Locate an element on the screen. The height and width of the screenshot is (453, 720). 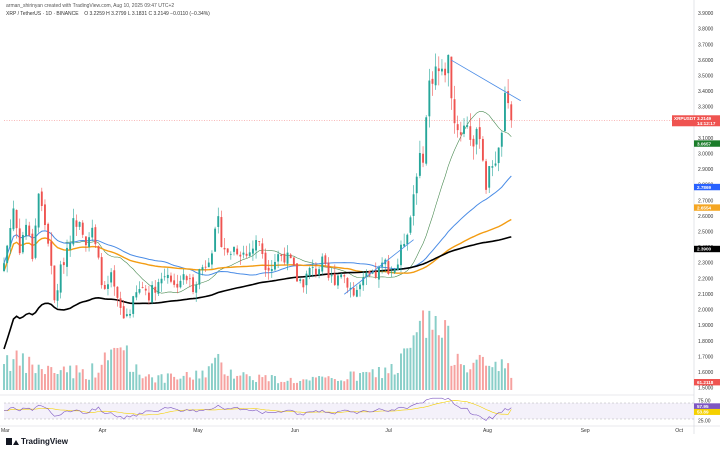
price-tick-label: 3.0000 is located at coordinates (706, 155).